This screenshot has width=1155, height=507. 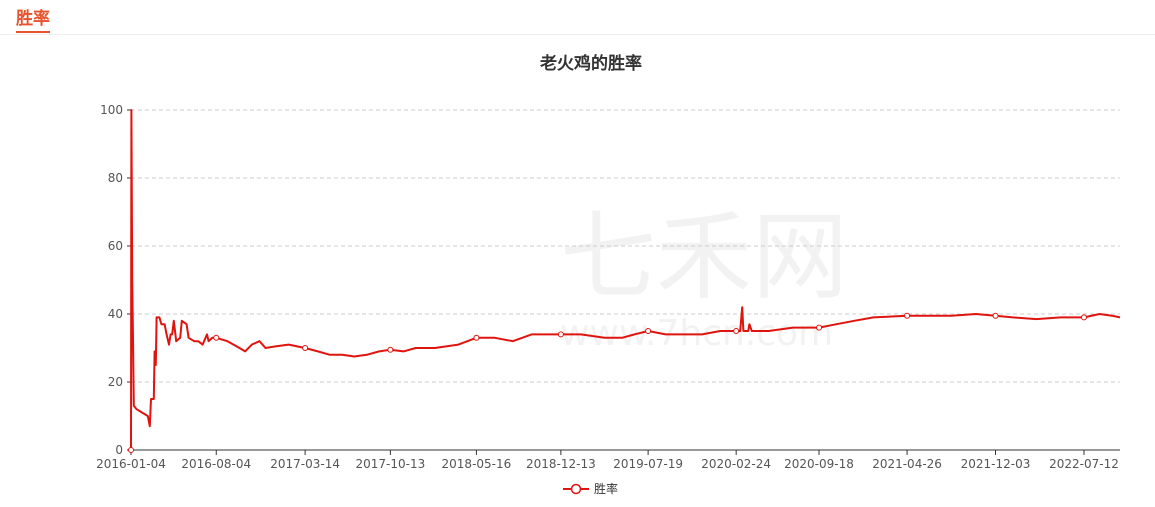 I want to click on watermark: 七禾网 www.7hcn.com, so click(x=704, y=277).